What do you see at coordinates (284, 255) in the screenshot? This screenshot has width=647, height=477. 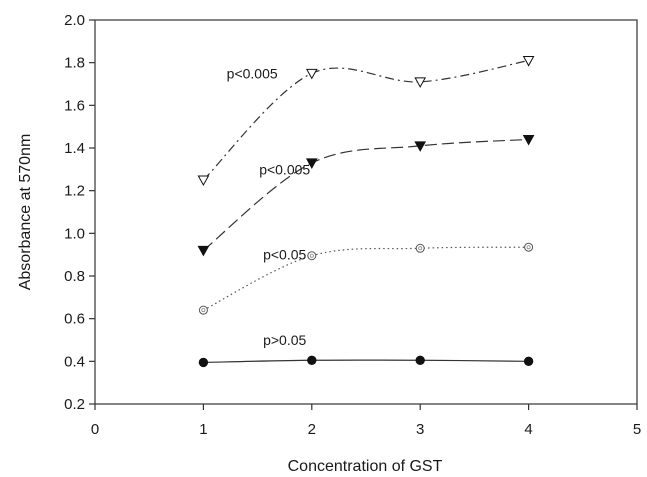 I see `annotation-label: p<0.05` at bounding box center [284, 255].